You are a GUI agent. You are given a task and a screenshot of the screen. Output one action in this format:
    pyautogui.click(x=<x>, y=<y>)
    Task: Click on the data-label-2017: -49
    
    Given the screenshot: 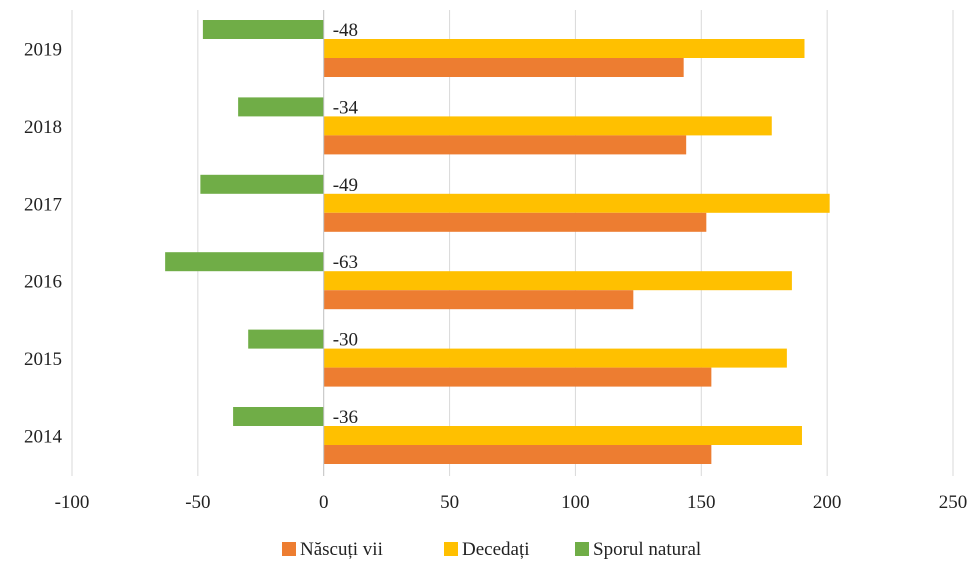 What is the action you would take?
    pyautogui.click(x=345, y=185)
    